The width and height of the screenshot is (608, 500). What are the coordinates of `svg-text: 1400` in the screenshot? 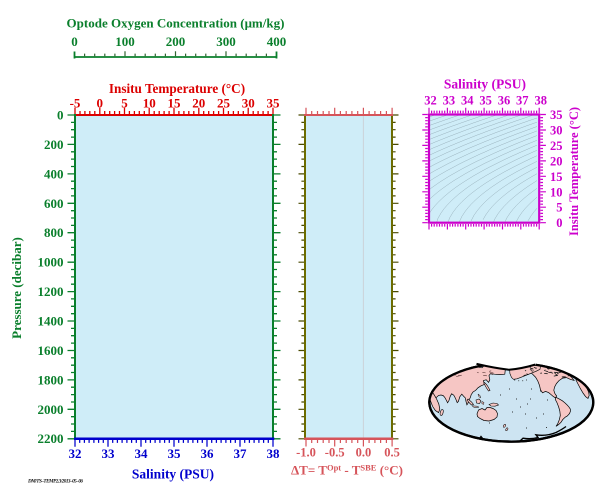 It's located at (51, 321).